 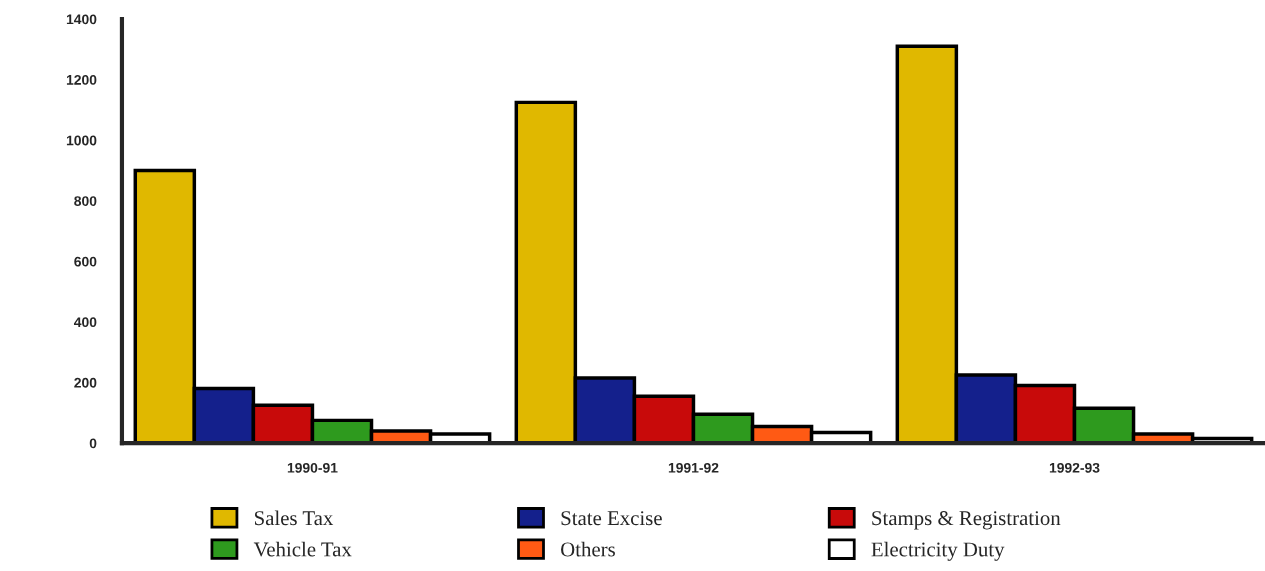 I want to click on y-tick-label: 200, so click(x=85, y=382).